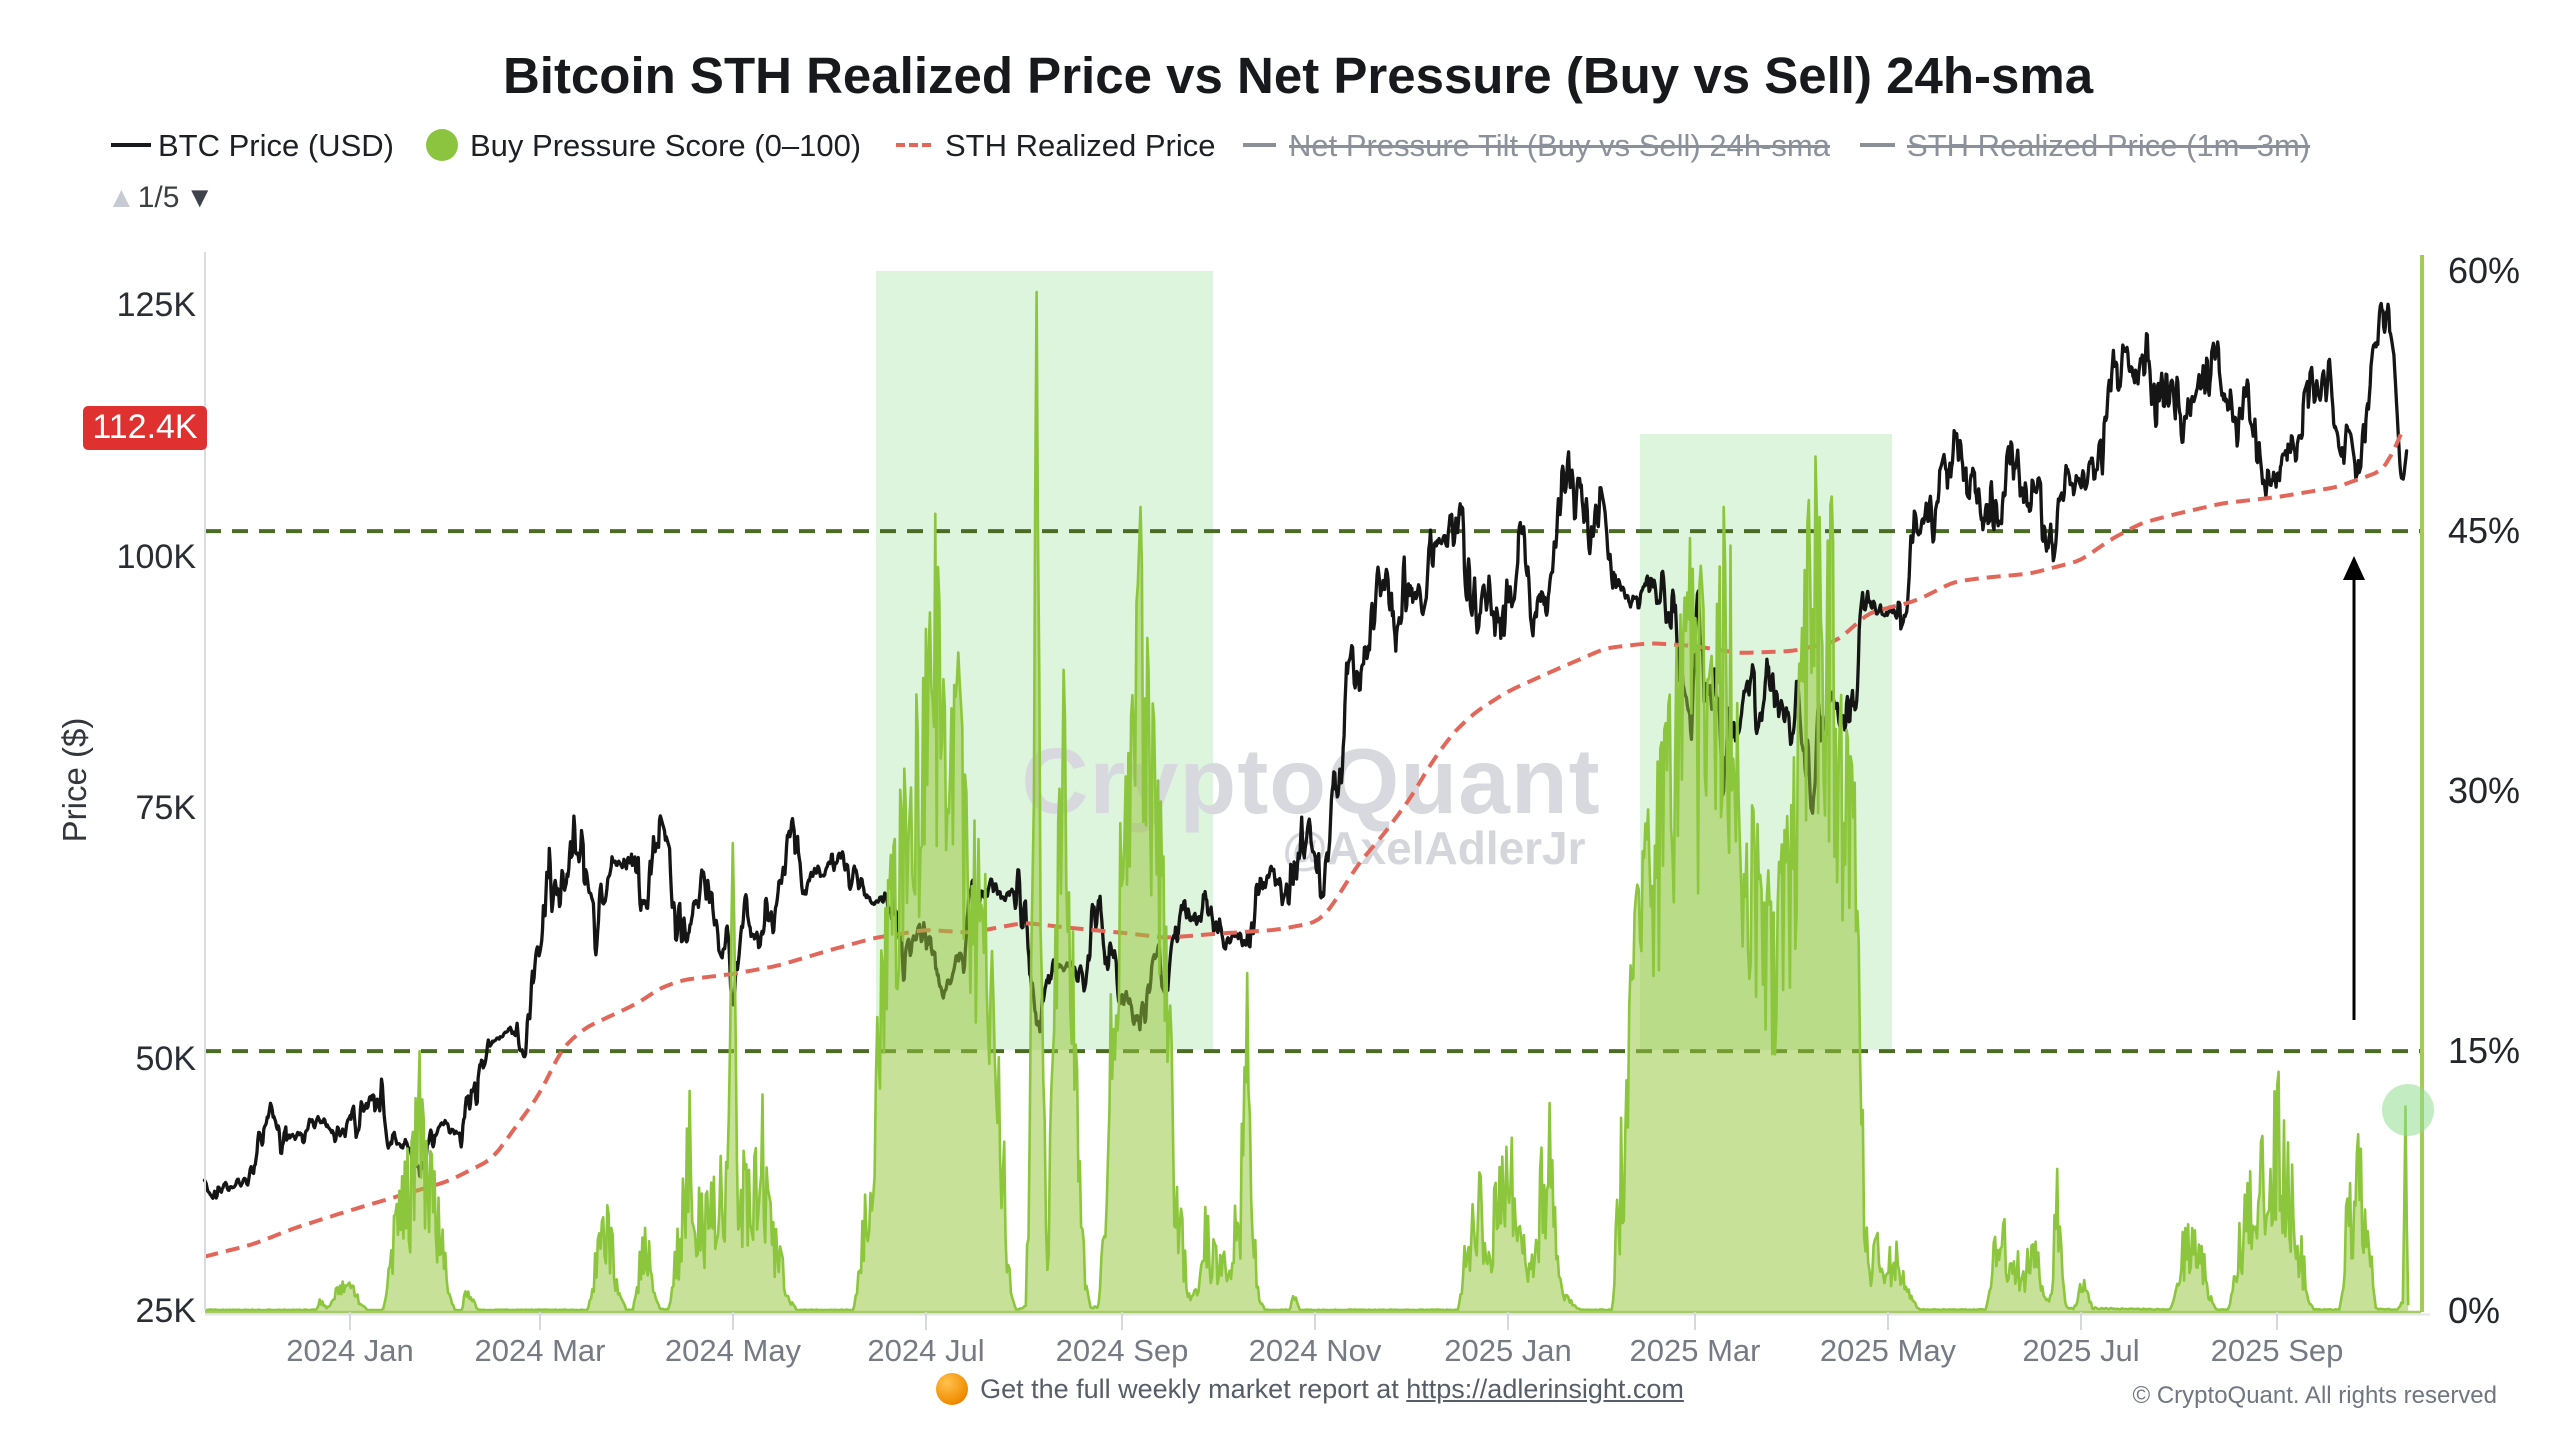  What do you see at coordinates (2484, 530) in the screenshot?
I see `svg-text: 45%` at bounding box center [2484, 530].